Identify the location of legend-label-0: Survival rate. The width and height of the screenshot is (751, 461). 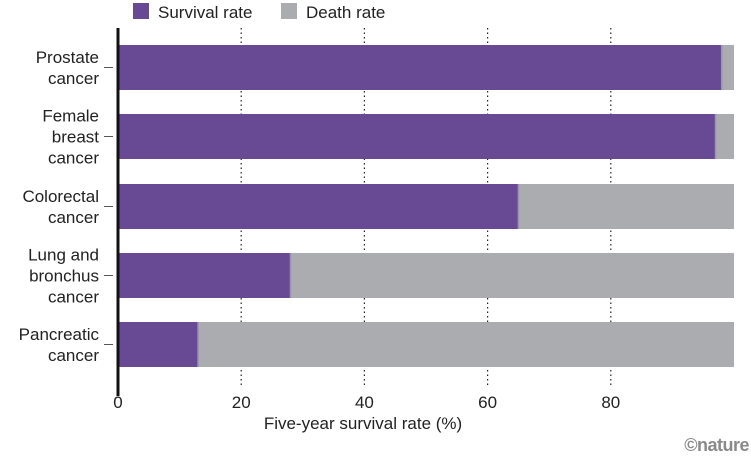
(205, 12).